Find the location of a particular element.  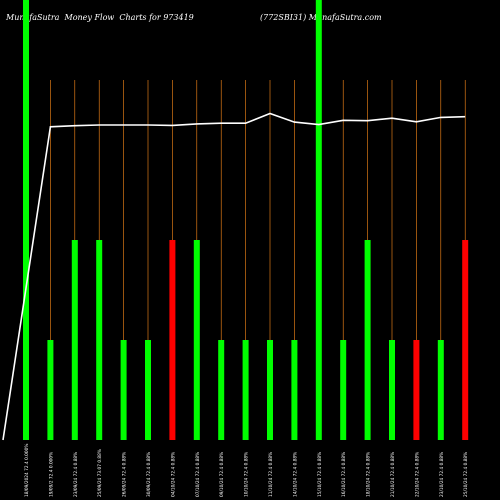

x-tick-label: 11/10/24 72.4 0.88% is located at coordinates (271, 474).